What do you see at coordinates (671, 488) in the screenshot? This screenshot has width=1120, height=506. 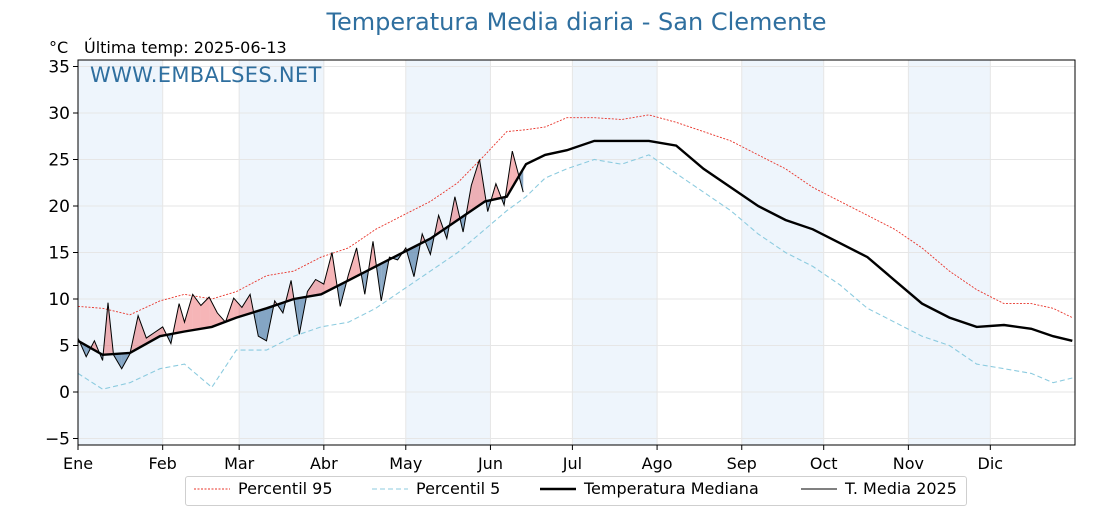 I see `legend-label-median: Temperatura Mediana` at bounding box center [671, 488].